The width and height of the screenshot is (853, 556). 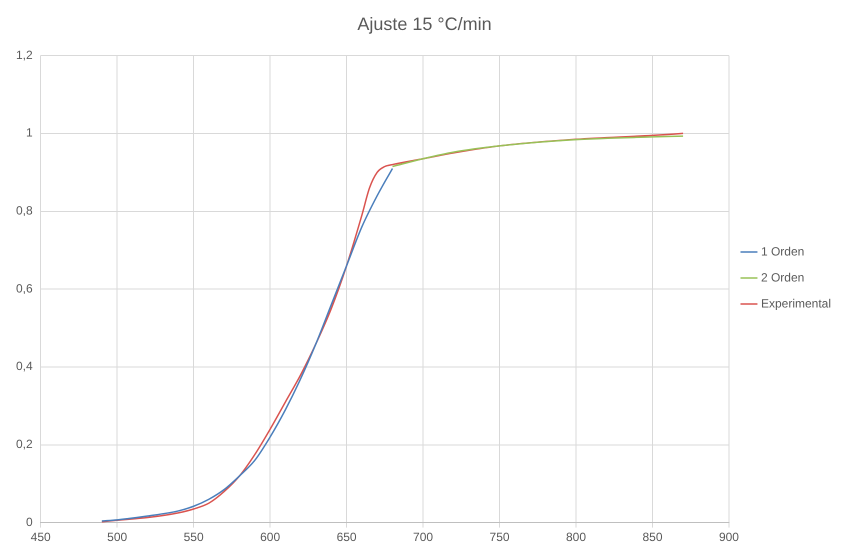 What do you see at coordinates (729, 537) in the screenshot?
I see `x-tick-label: 900` at bounding box center [729, 537].